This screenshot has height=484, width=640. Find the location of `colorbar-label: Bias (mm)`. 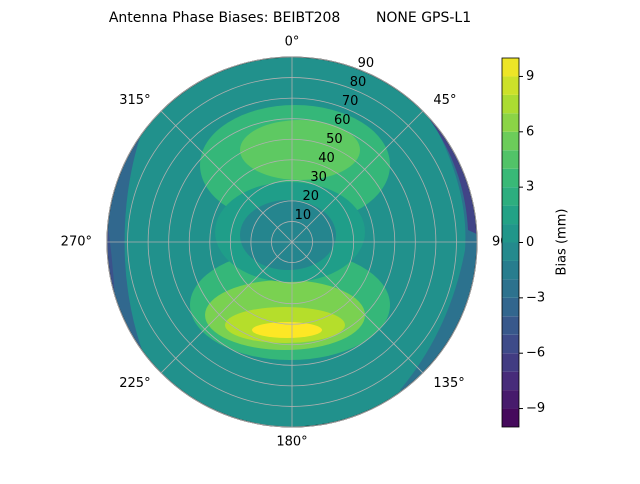

colorbar-label: Bias (mm) is located at coordinates (562, 242).